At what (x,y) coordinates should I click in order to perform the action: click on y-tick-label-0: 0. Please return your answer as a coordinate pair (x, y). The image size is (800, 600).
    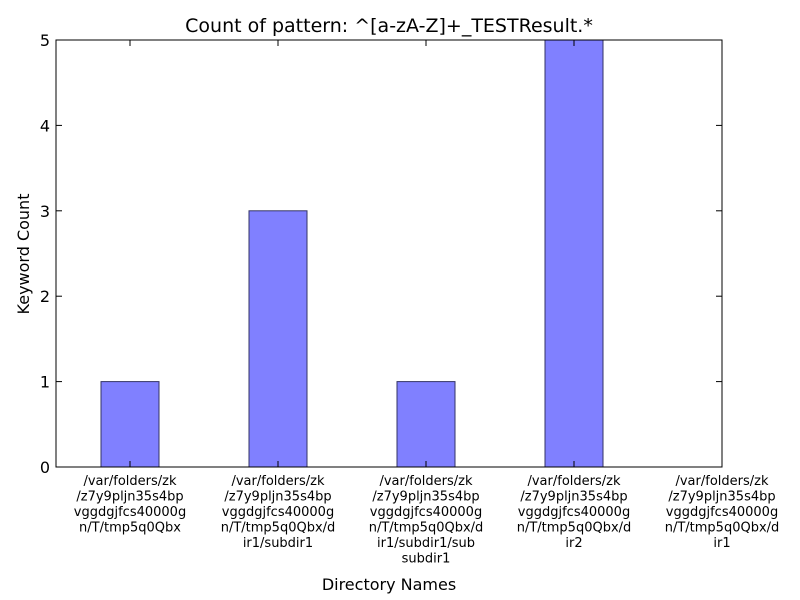
    Looking at the image, I should click on (45, 467).